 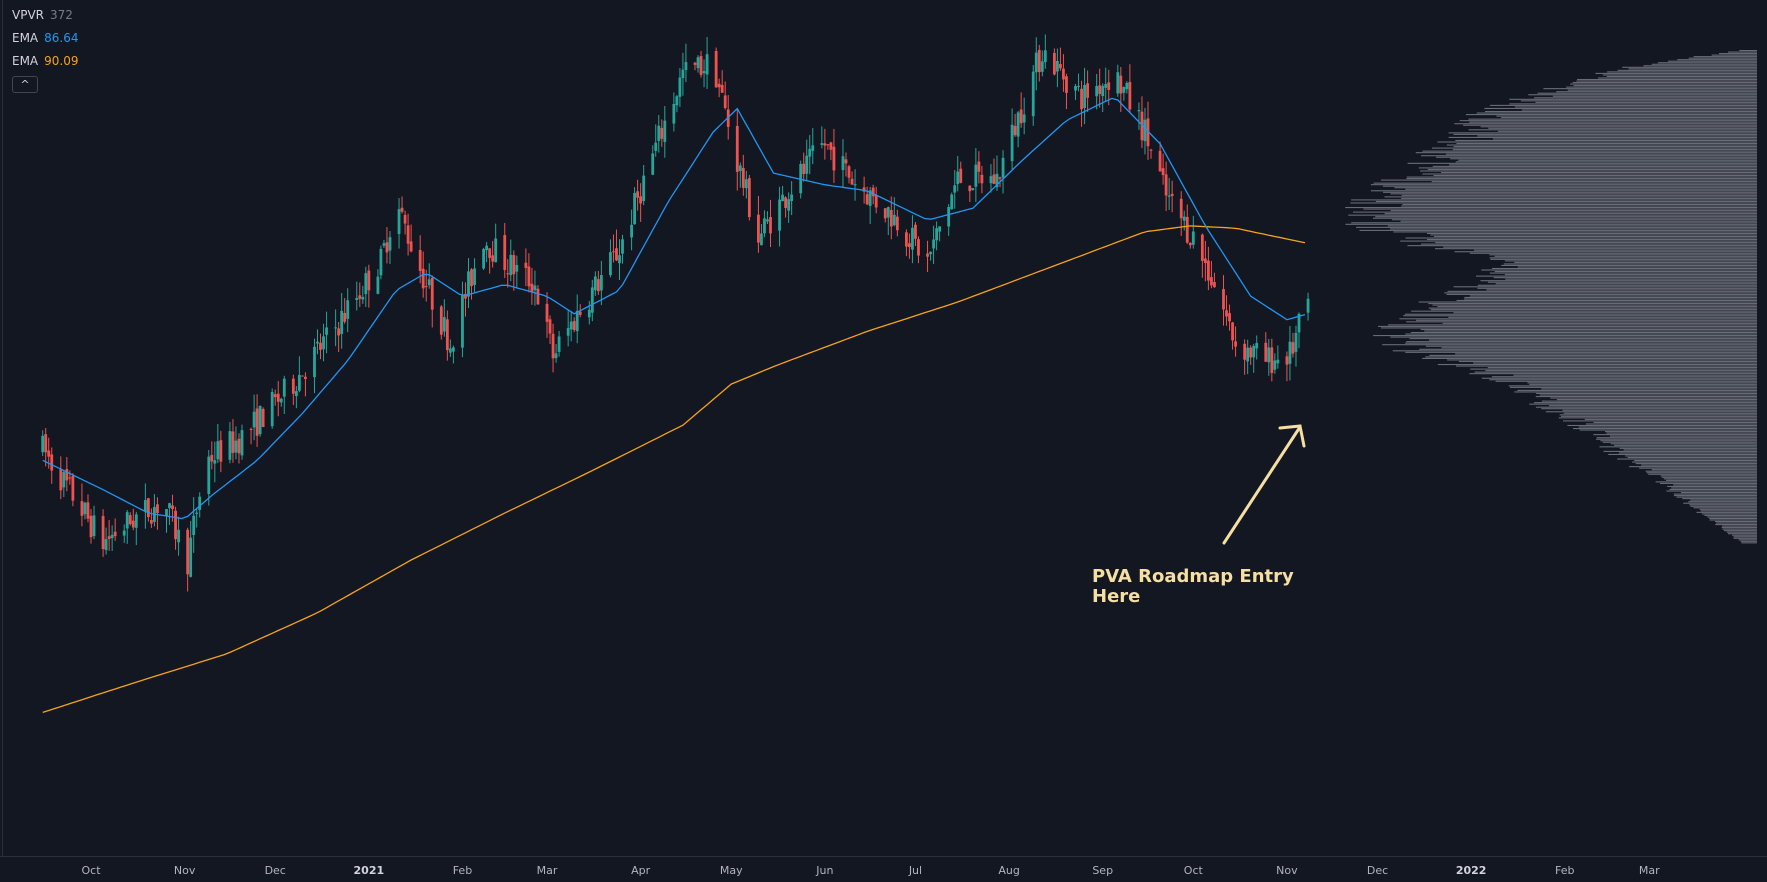 I want to click on legend-ema-slow-name: EMA, so click(x=25, y=61).